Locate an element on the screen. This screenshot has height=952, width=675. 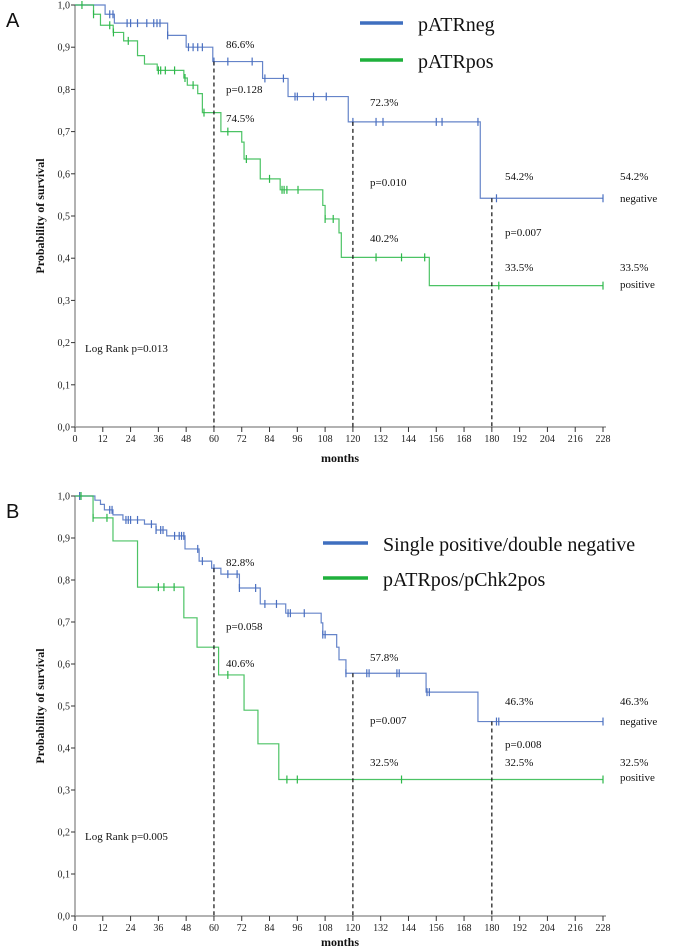
x-tick-label: 144 is located at coordinates (408, 439).